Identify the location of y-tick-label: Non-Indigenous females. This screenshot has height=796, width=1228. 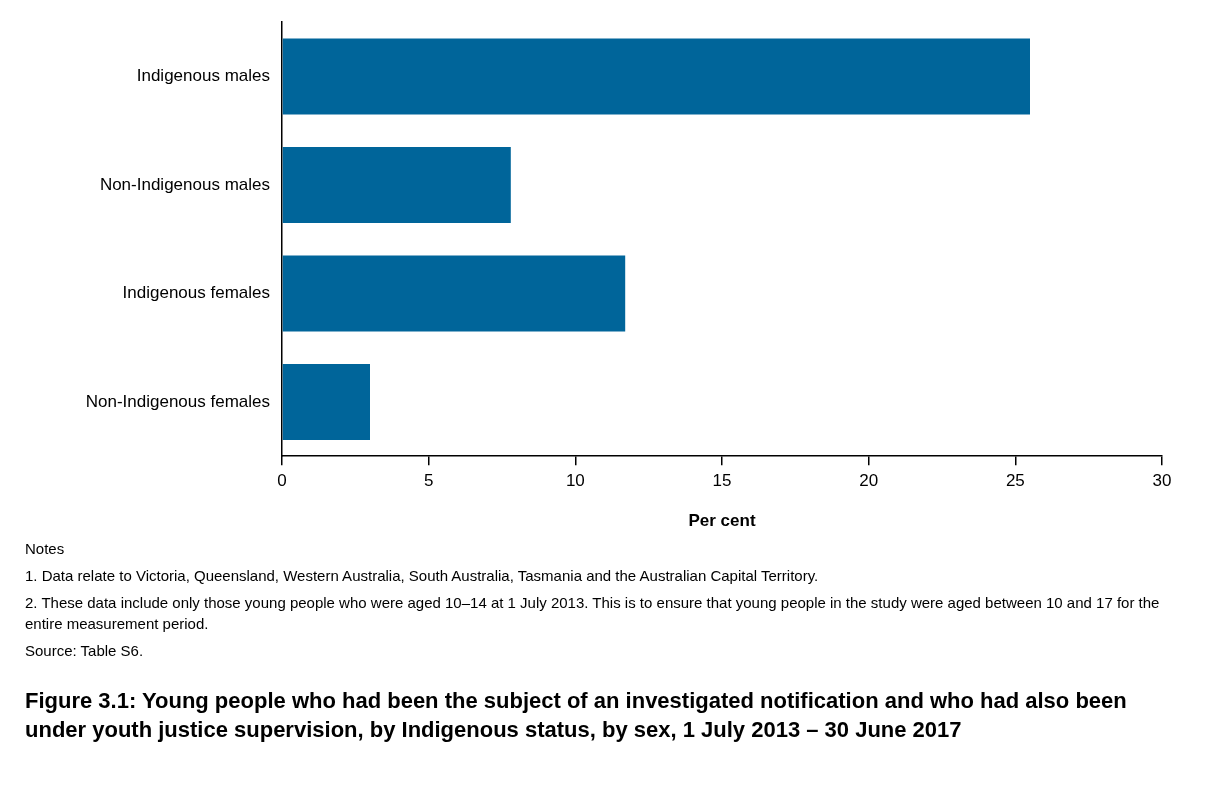
(177, 401).